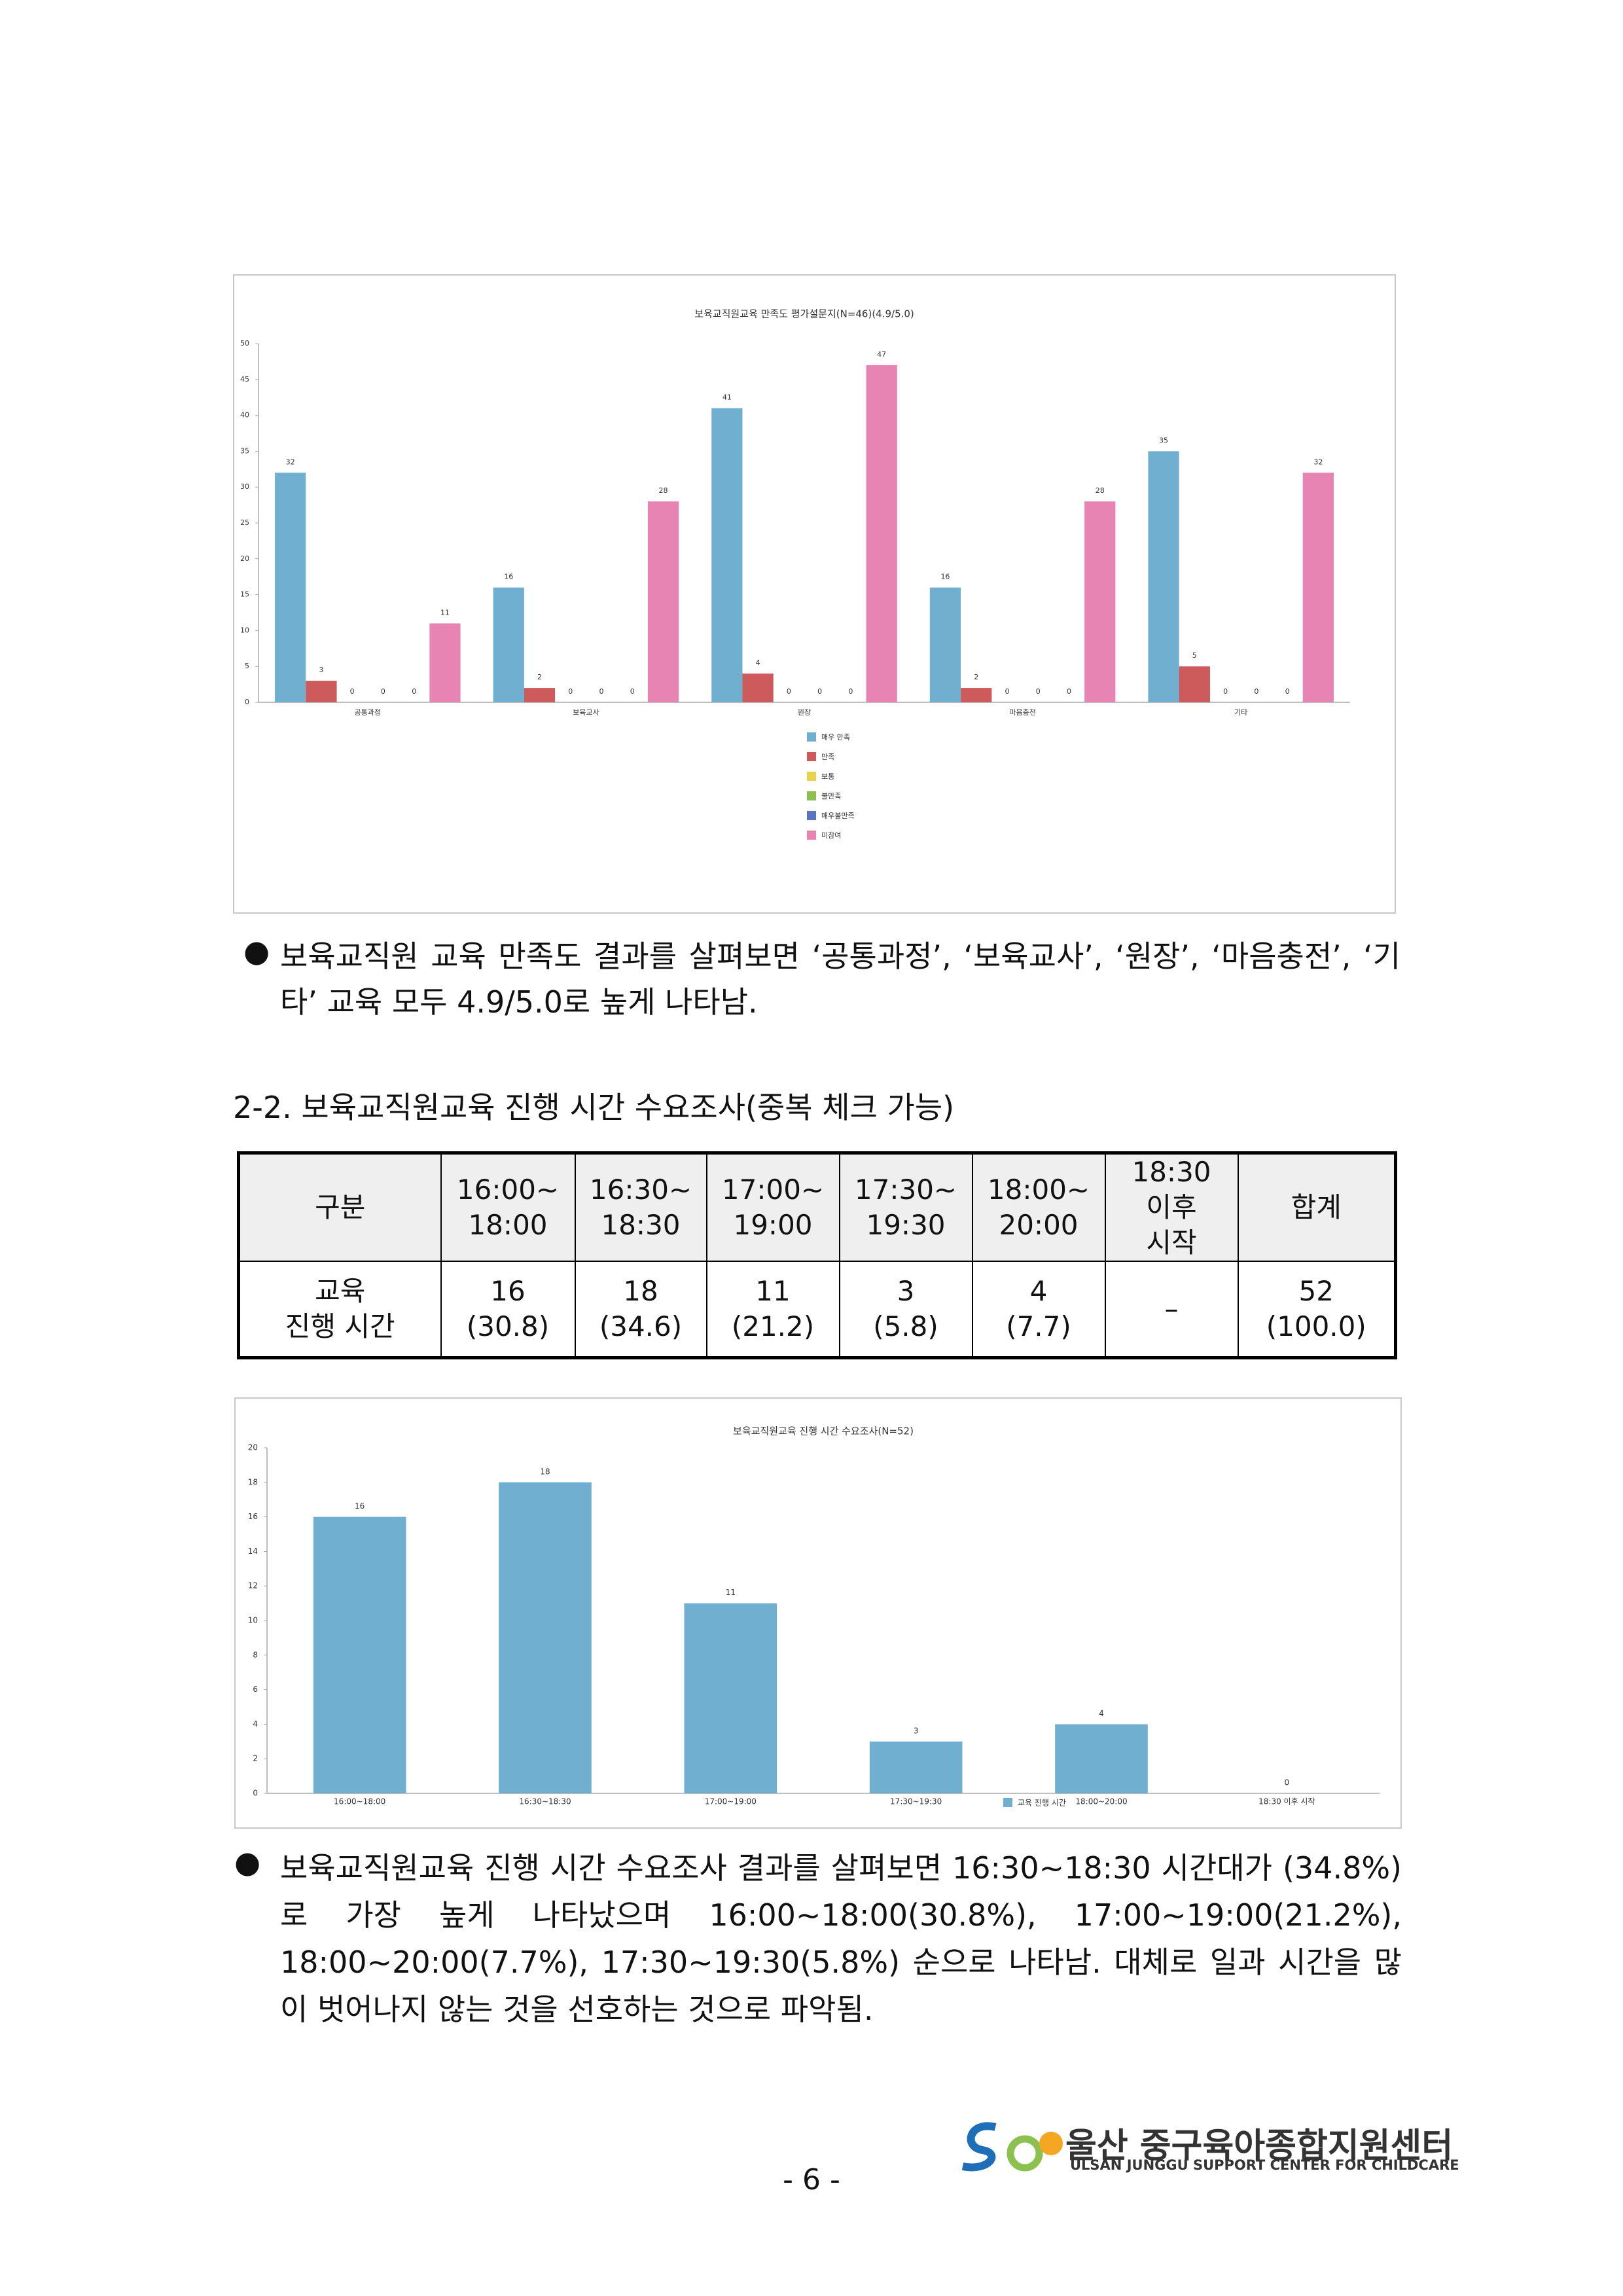  I want to click on y-tick-label: 2, so click(255, 1759).